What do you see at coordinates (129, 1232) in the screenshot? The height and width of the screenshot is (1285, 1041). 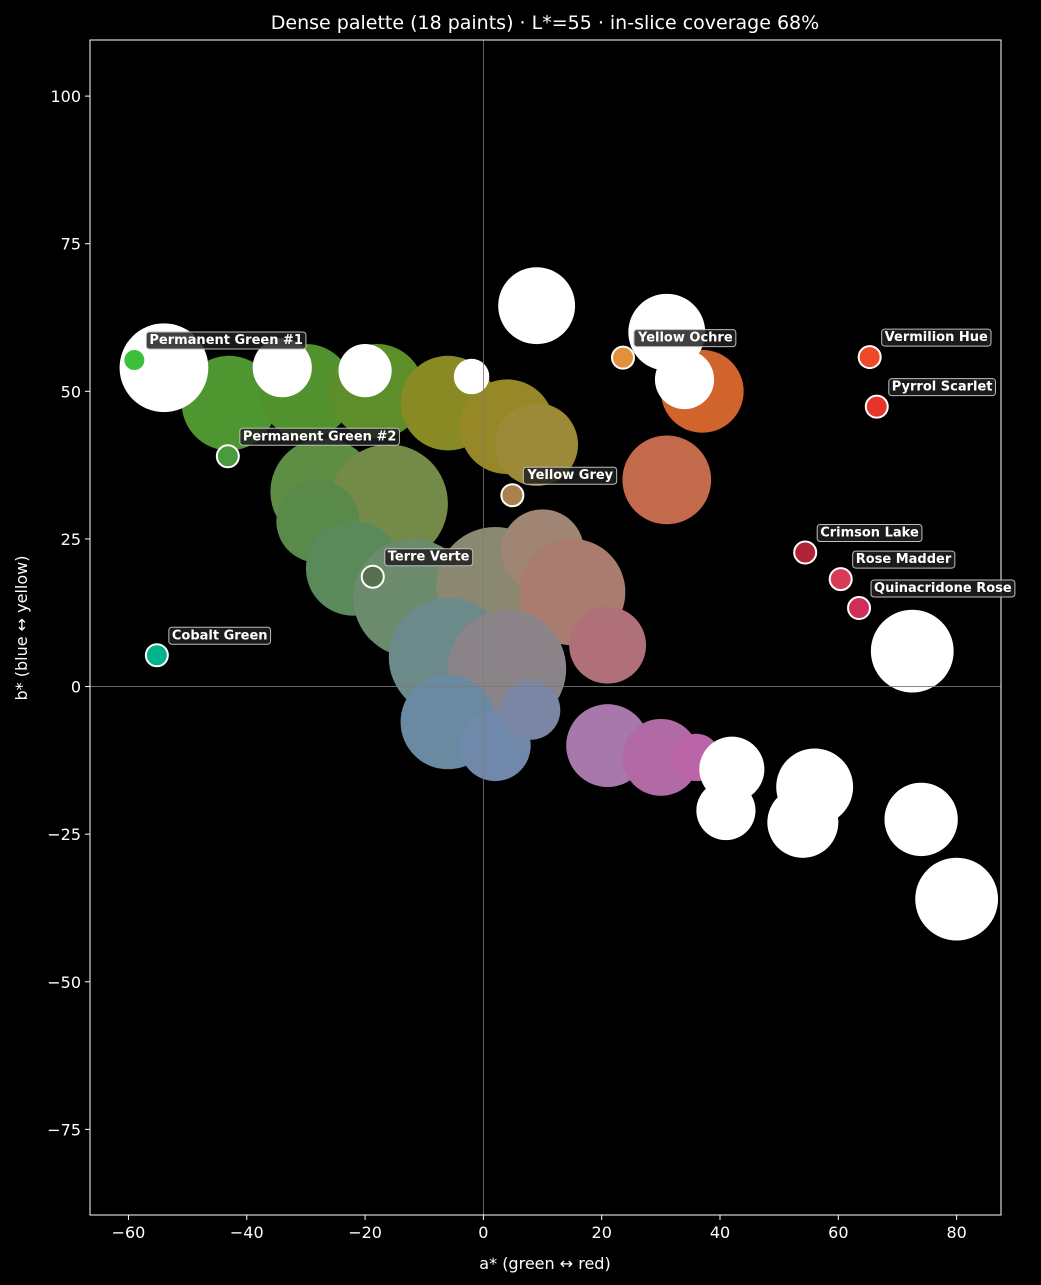 I see `x-tick-label: −60` at bounding box center [129, 1232].